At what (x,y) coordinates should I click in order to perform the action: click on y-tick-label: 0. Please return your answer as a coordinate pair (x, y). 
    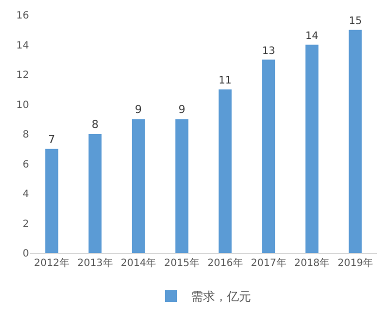
    Looking at the image, I should click on (25, 254).